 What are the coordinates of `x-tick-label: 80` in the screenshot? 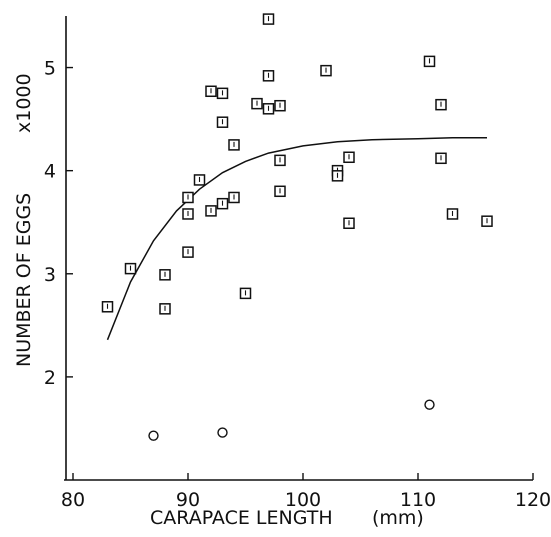 It's located at (73, 500).